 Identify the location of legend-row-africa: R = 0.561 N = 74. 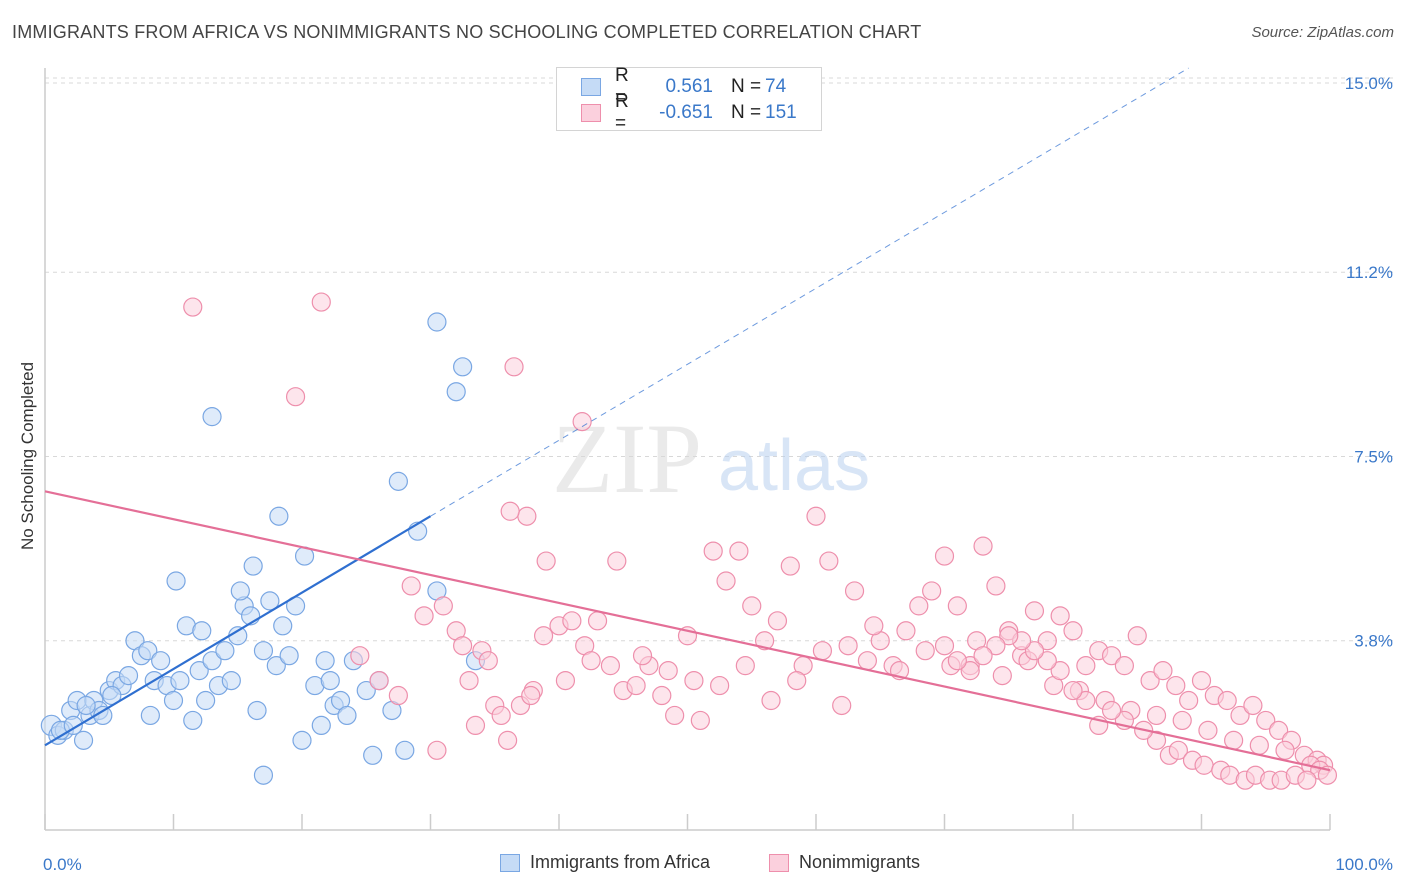
(684, 86).